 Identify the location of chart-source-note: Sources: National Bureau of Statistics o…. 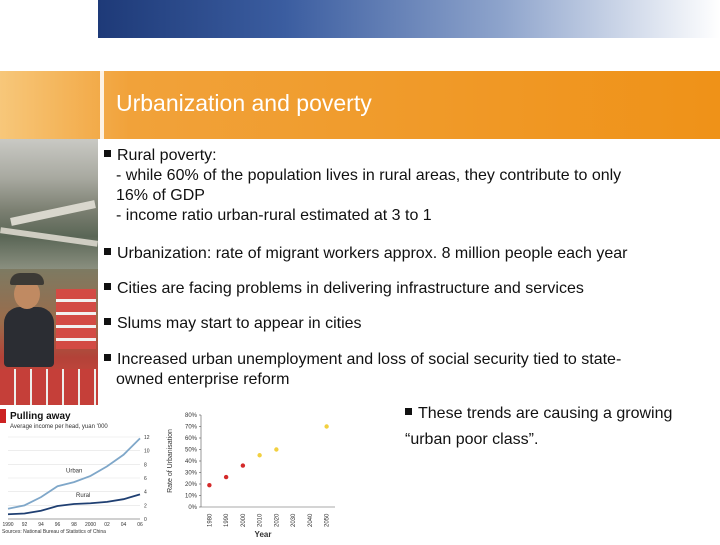
(54, 532).